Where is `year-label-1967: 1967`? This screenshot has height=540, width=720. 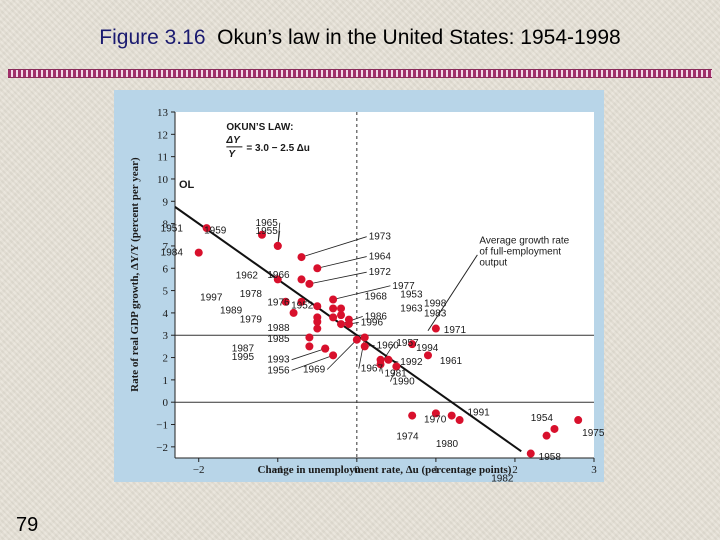 year-label-1967: 1967 is located at coordinates (372, 369).